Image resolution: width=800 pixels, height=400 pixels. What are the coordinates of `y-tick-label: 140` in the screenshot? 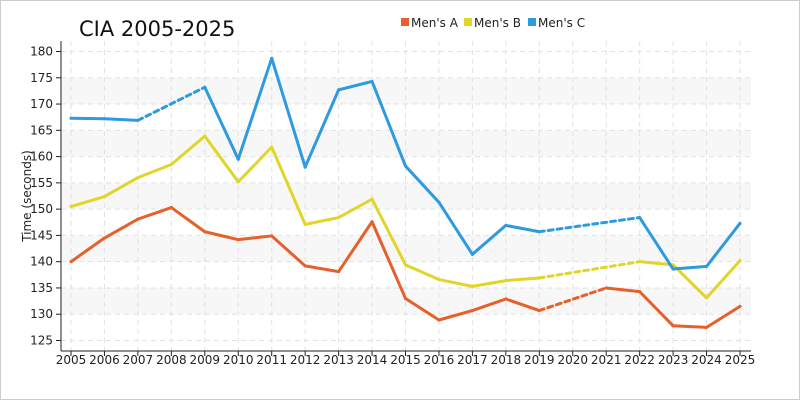 It's located at (41, 262).